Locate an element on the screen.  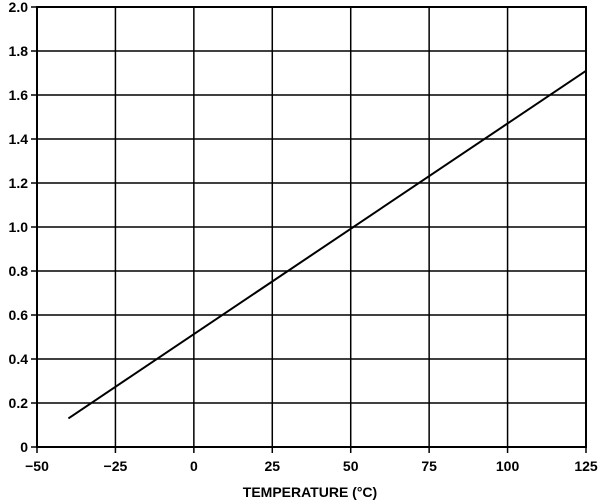
x-tick-label: 75 is located at coordinates (429, 466).